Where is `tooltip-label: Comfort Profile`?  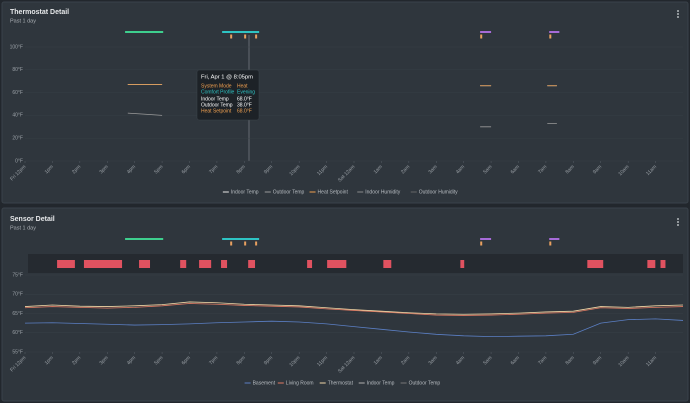
tooltip-label: Comfort Profile is located at coordinates (218, 92).